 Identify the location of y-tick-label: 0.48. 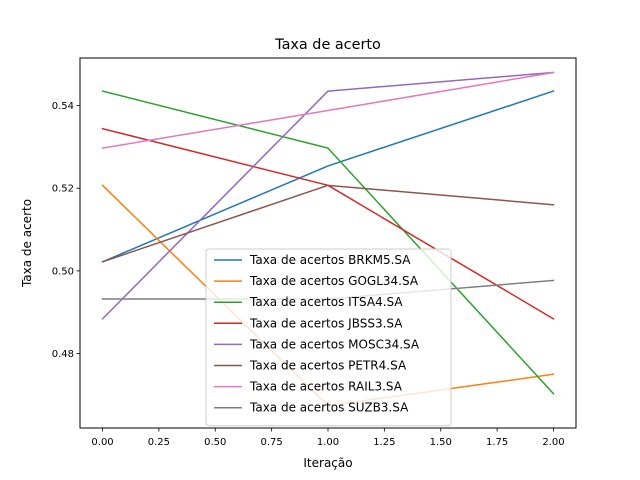
(63, 354).